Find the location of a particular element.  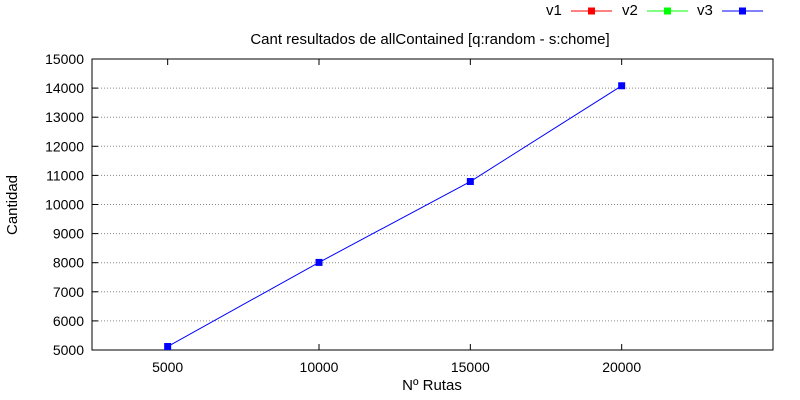

x-tick-label: 15000 is located at coordinates (470, 367).